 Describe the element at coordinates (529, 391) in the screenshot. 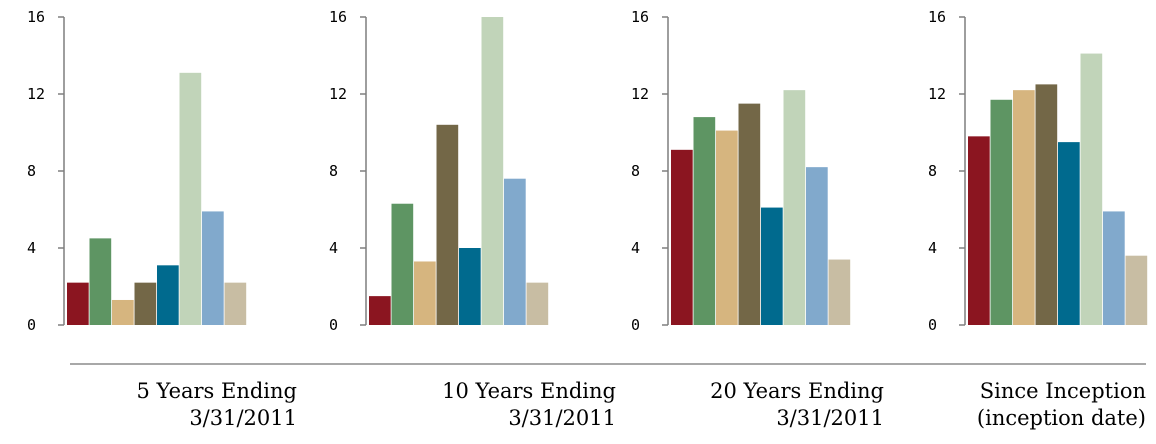

I see `period-caption-line-1: 10 Years Ending` at that location.